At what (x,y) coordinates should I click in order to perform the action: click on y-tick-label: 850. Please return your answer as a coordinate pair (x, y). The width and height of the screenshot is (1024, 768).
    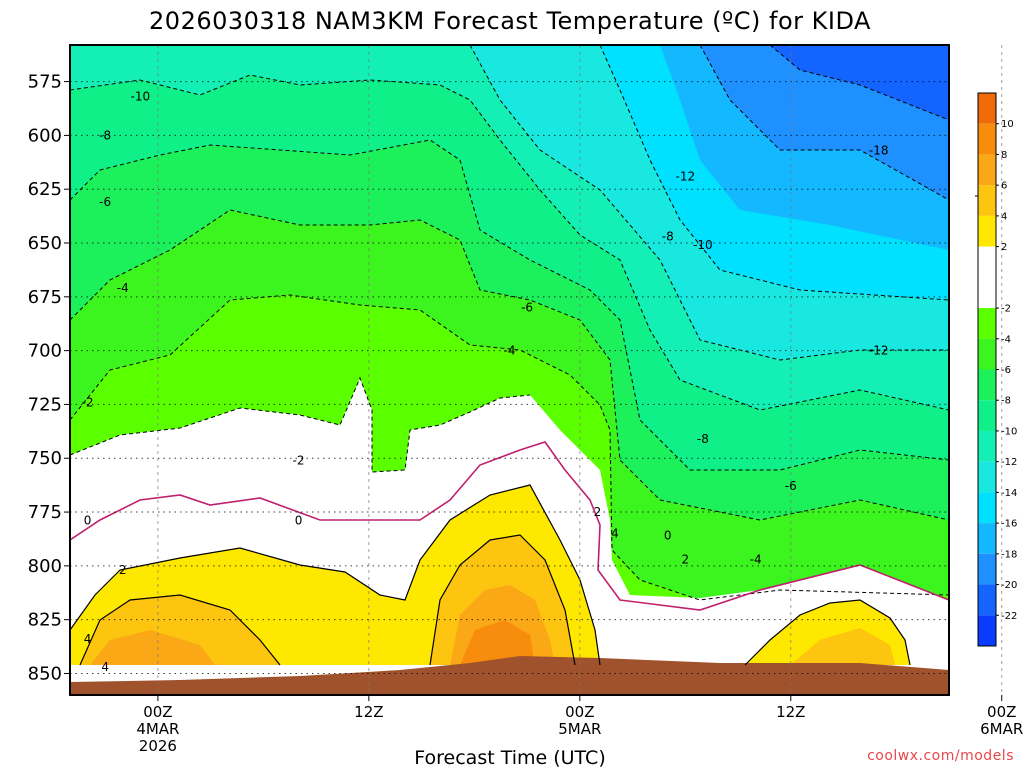
    Looking at the image, I should click on (45, 673).